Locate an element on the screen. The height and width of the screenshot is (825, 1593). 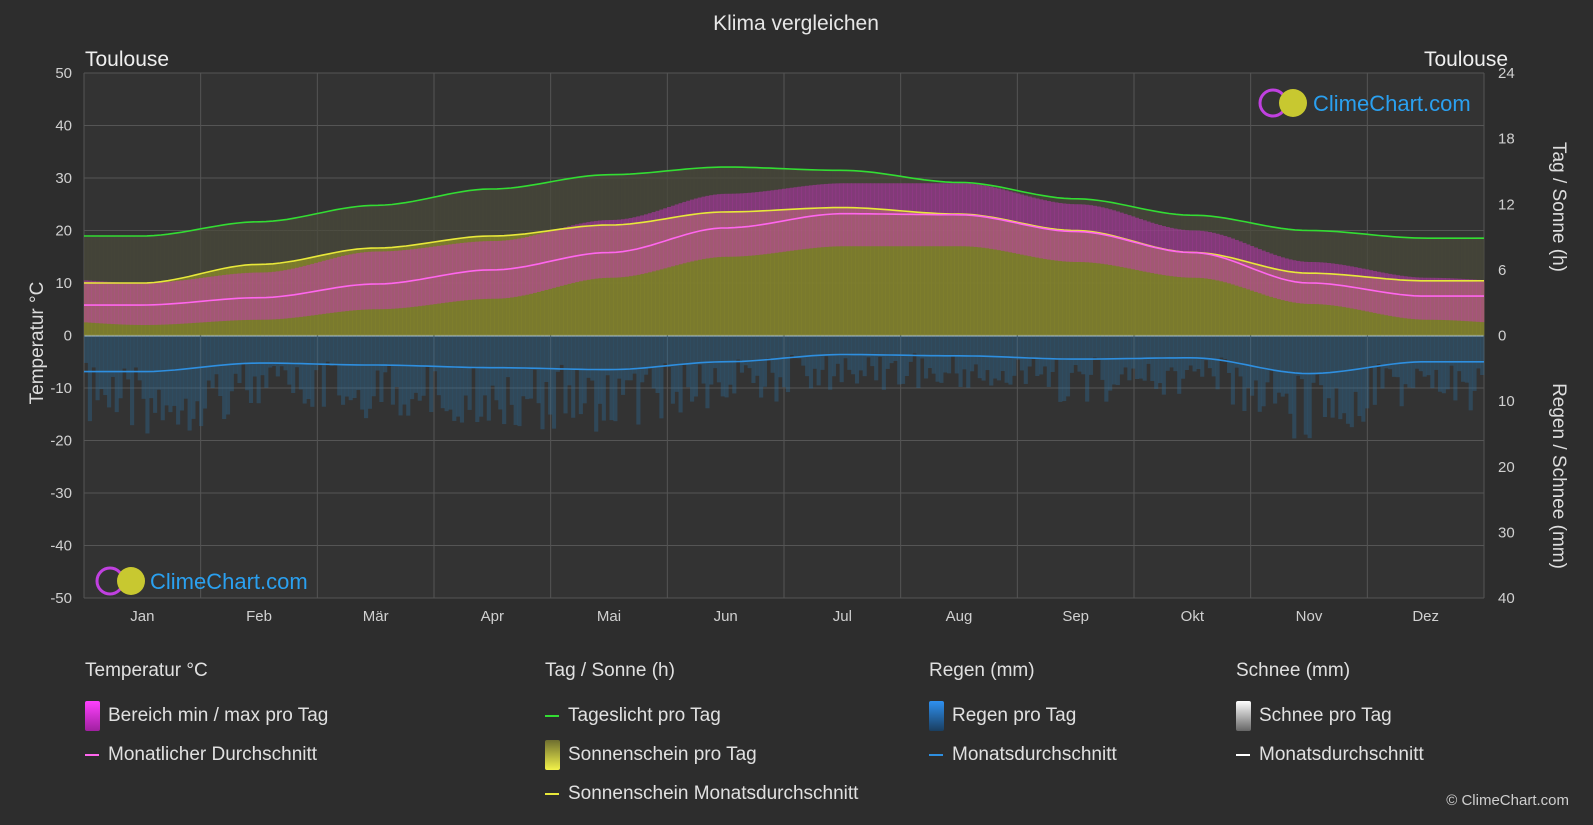
daylight-line is located at coordinates (784, 202).